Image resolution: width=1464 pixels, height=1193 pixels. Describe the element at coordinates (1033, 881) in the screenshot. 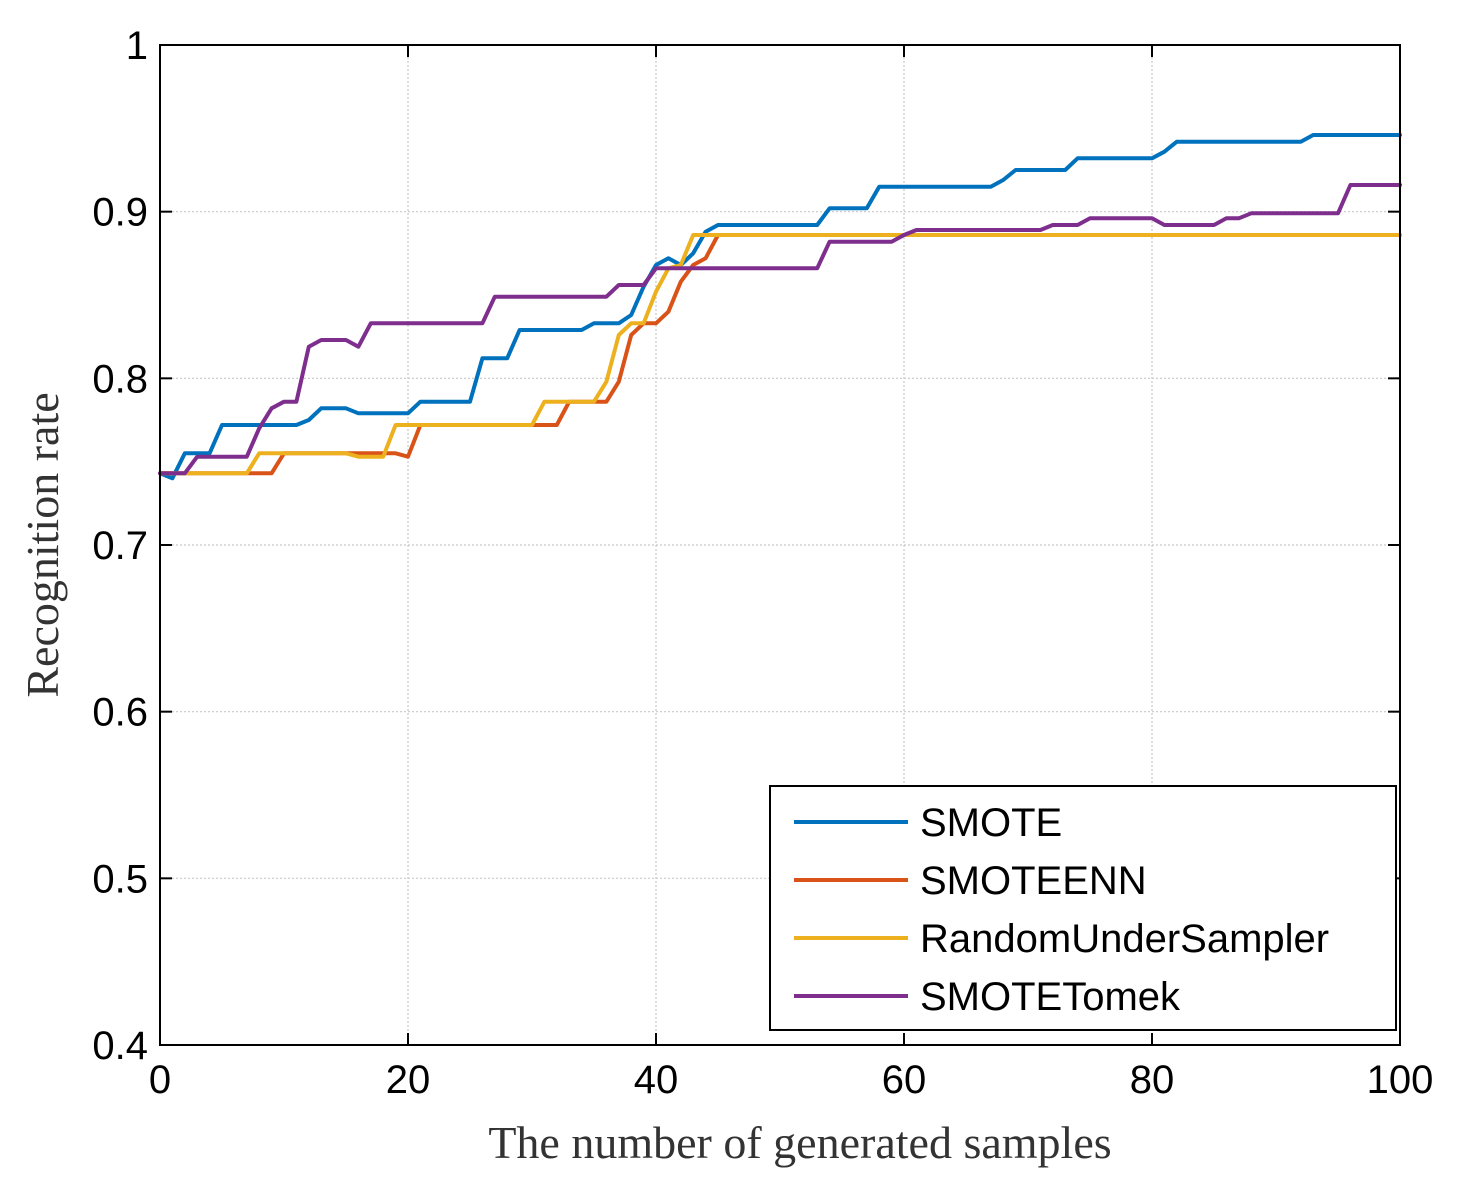

I see `legend-label: SMOTEENN` at that location.